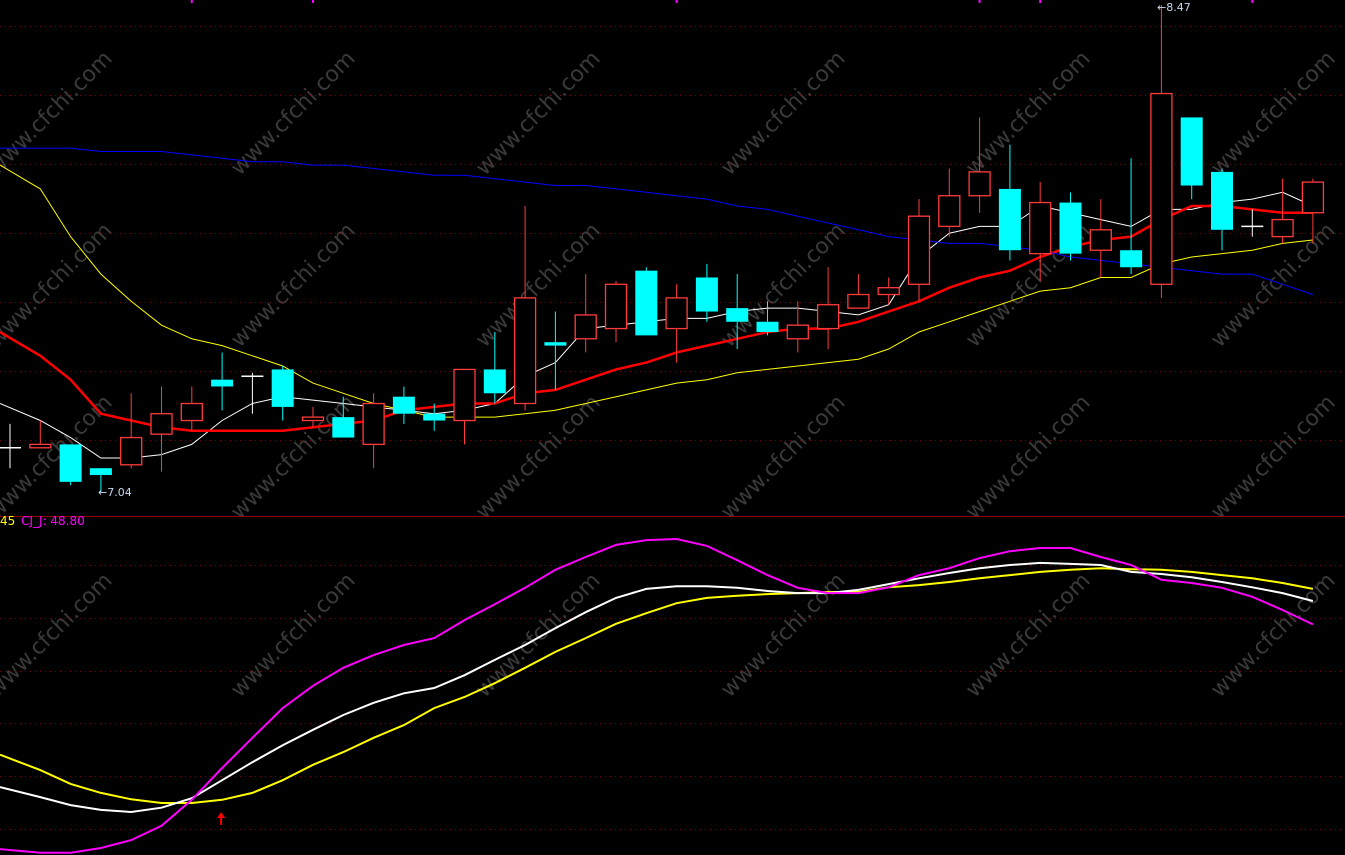 The height and width of the screenshot is (855, 1345). What do you see at coordinates (1162, 7) in the screenshot?
I see `arrow-left-icon: ←` at bounding box center [1162, 7].